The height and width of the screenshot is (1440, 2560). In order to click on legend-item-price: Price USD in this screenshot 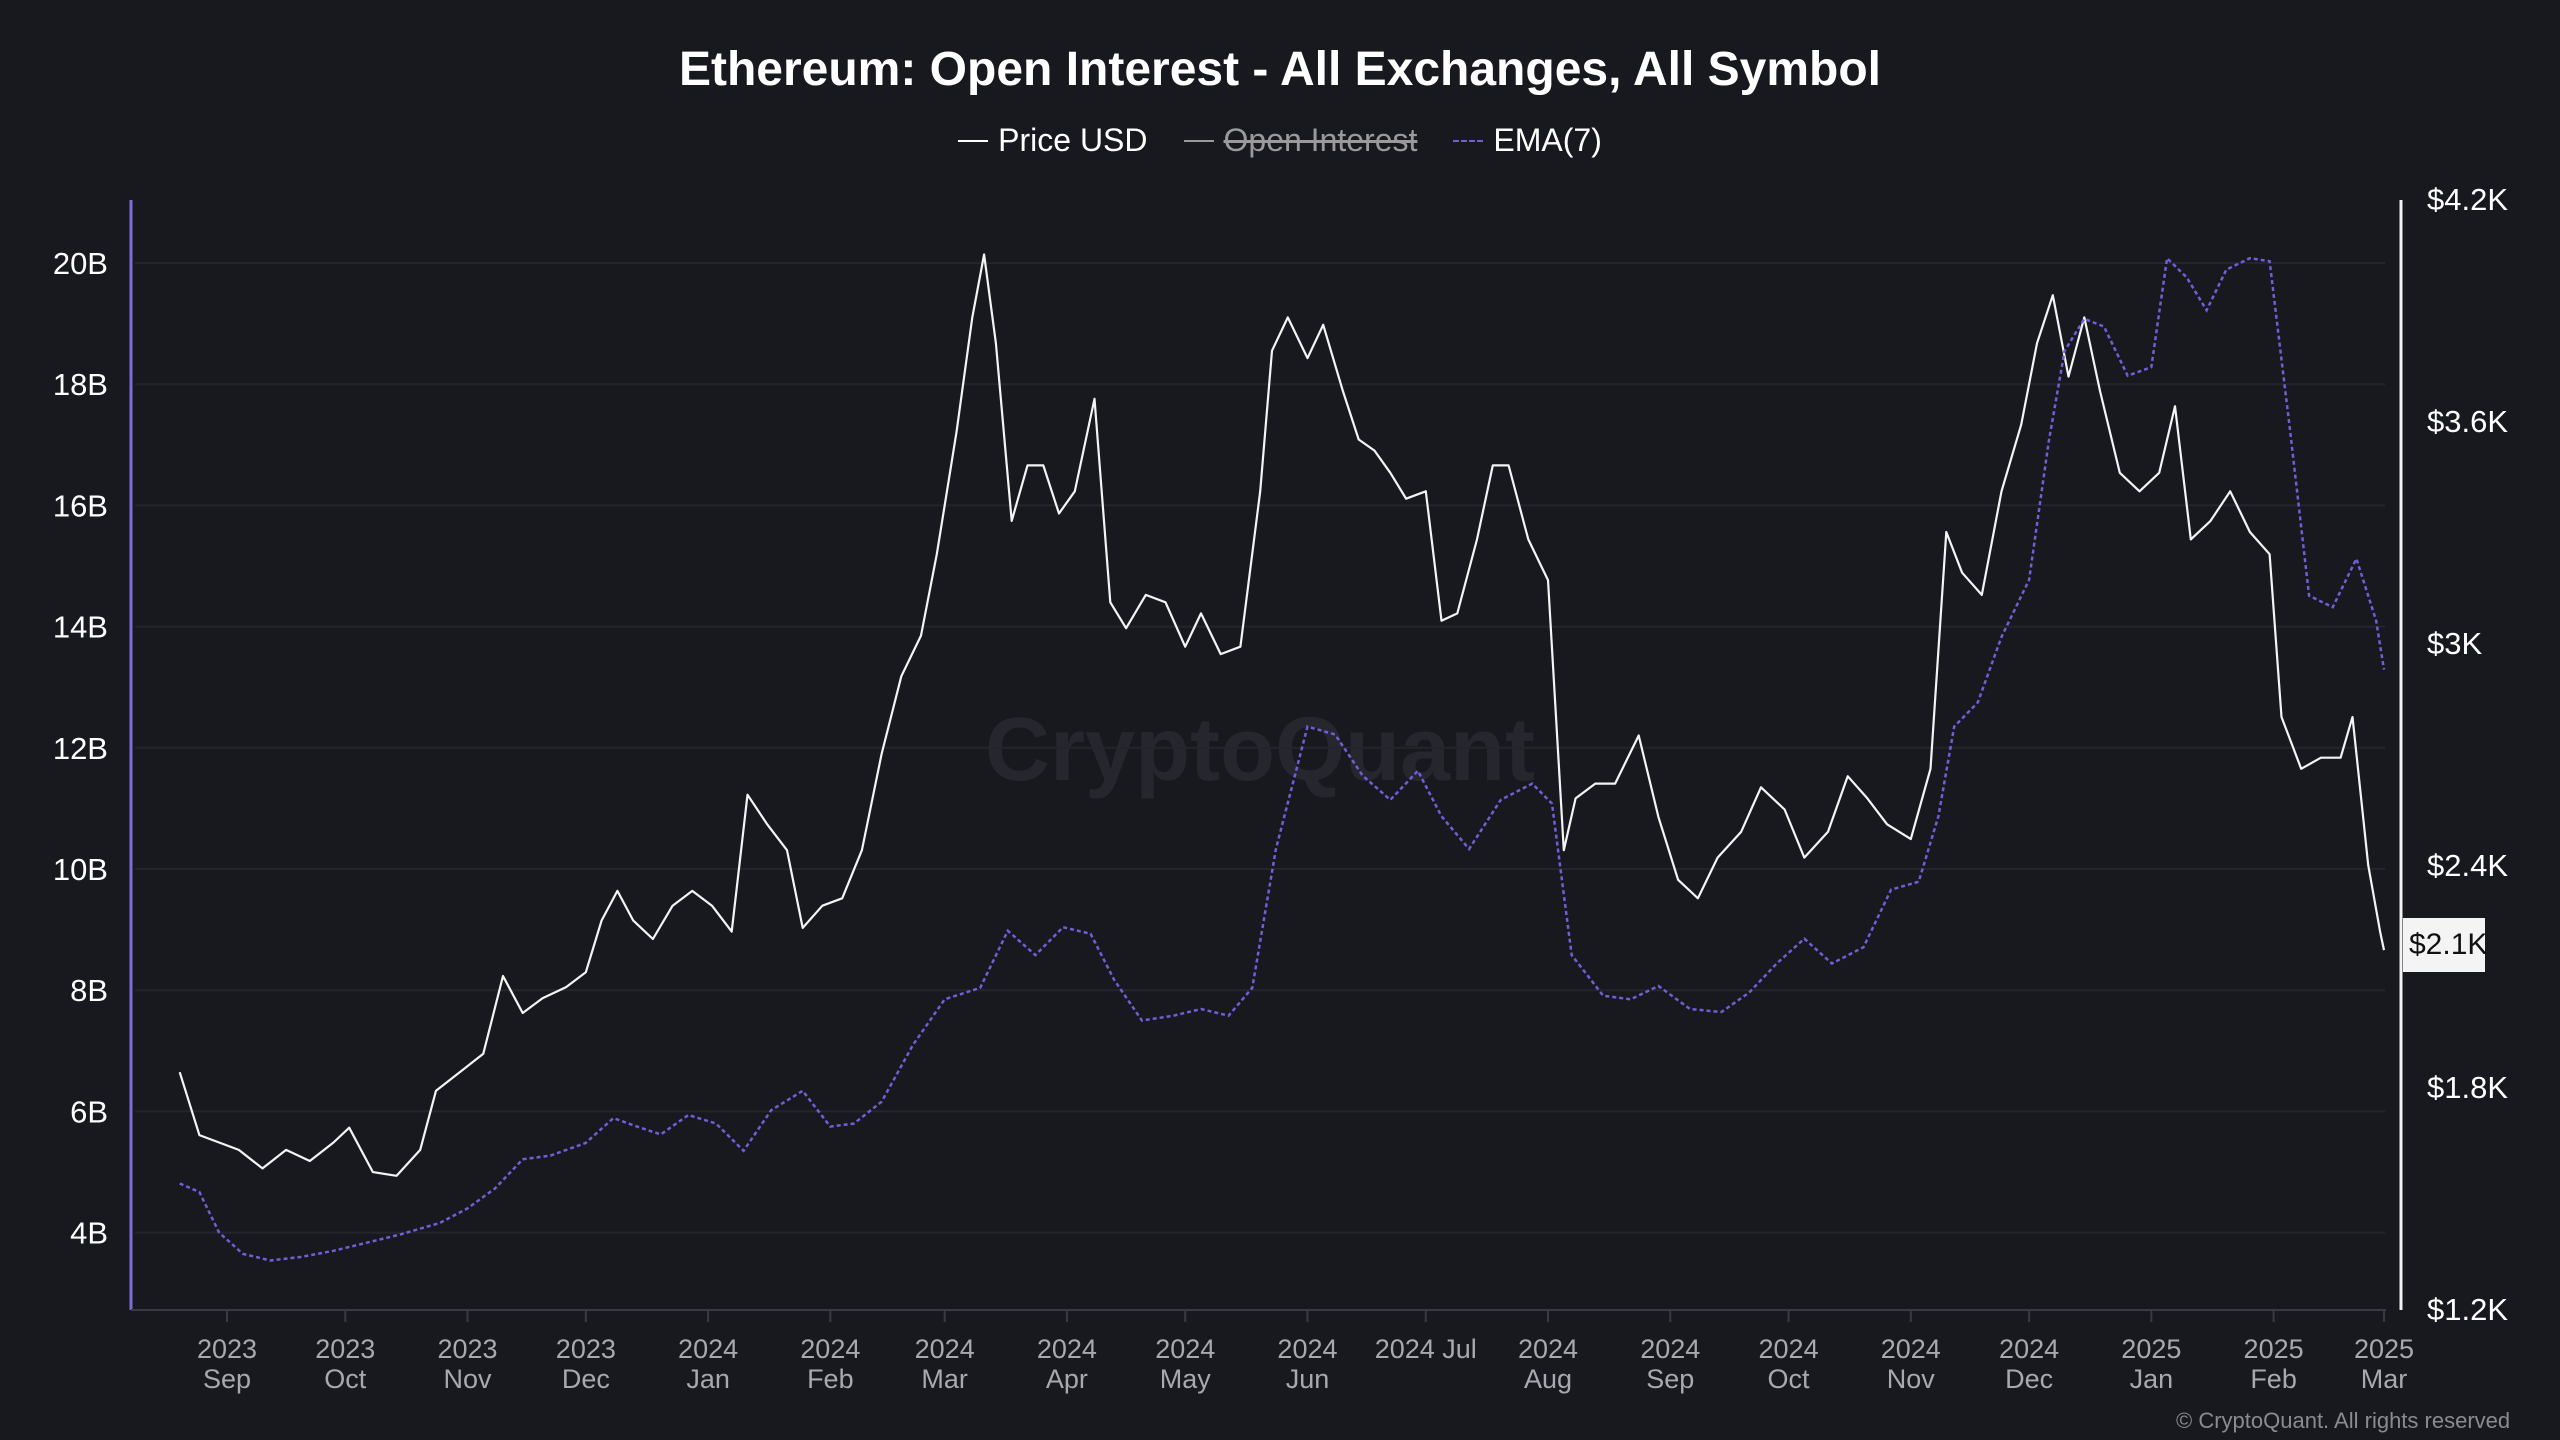, I will do `click(1053, 140)`.